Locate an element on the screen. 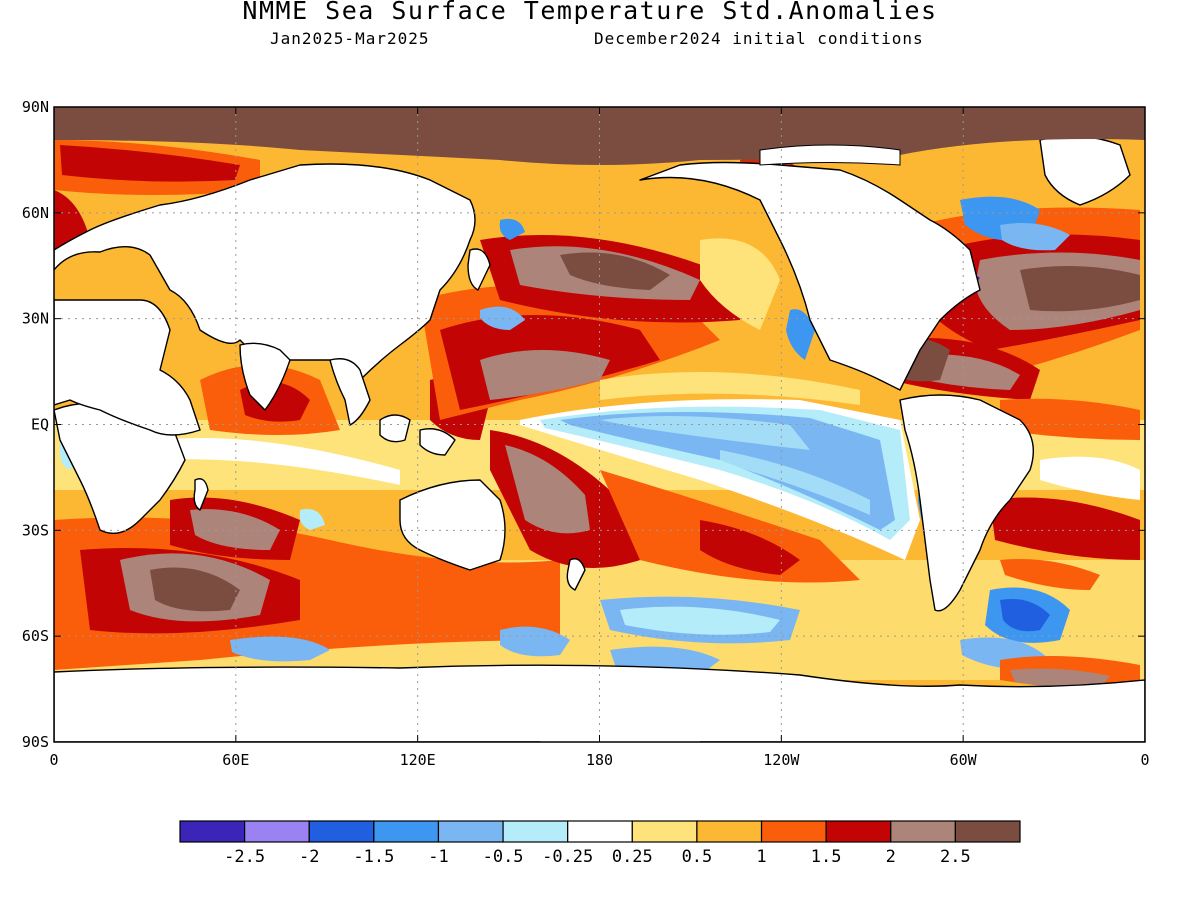 The height and width of the screenshot is (900, 1200). colorbar-label: -0.5 is located at coordinates (503, 857).